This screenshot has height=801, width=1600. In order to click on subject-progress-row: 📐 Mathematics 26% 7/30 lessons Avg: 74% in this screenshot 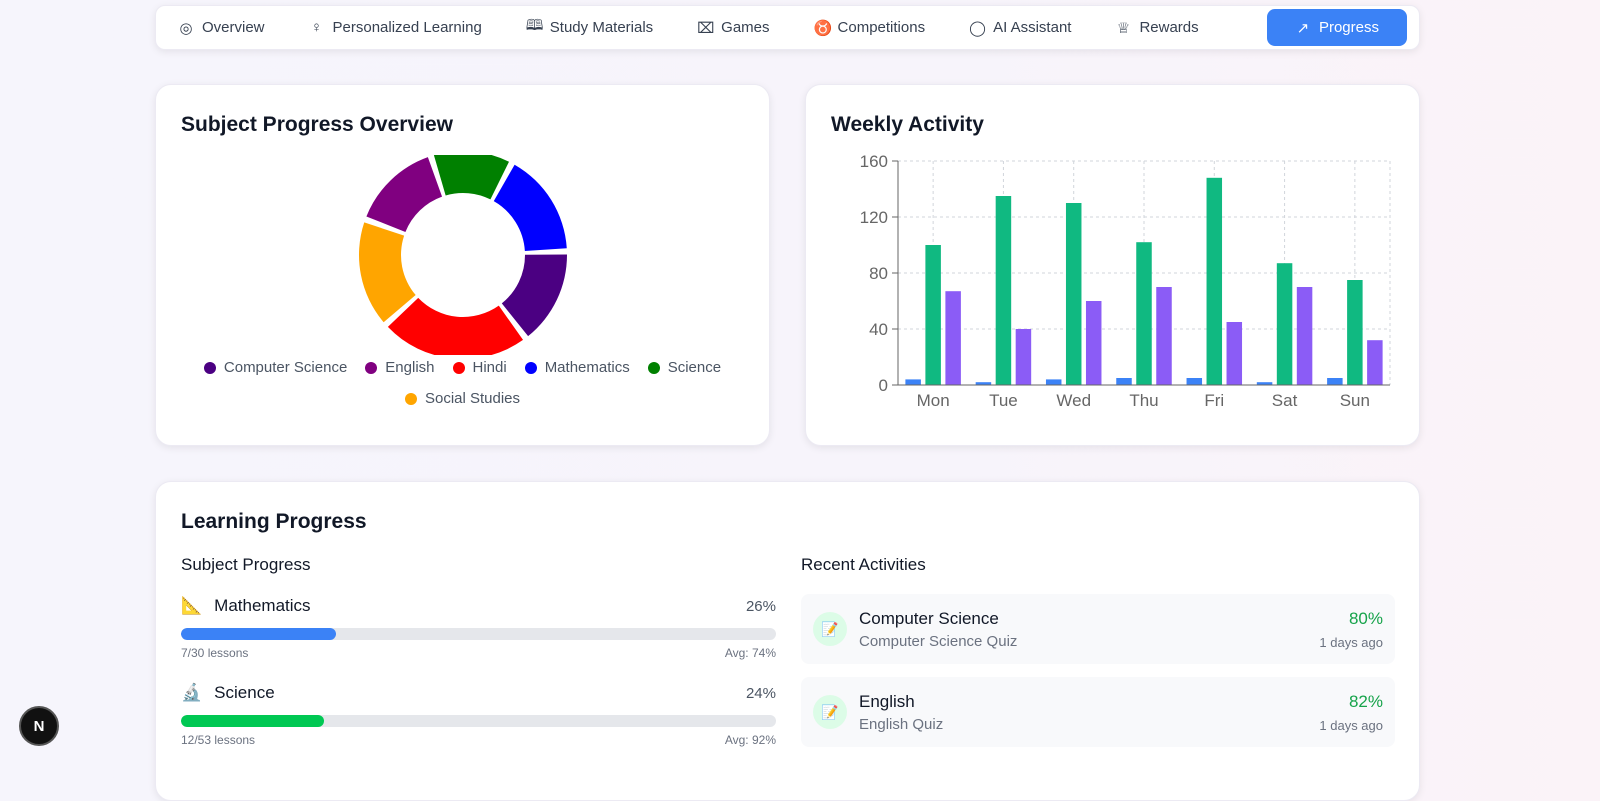, I will do `click(478, 628)`.